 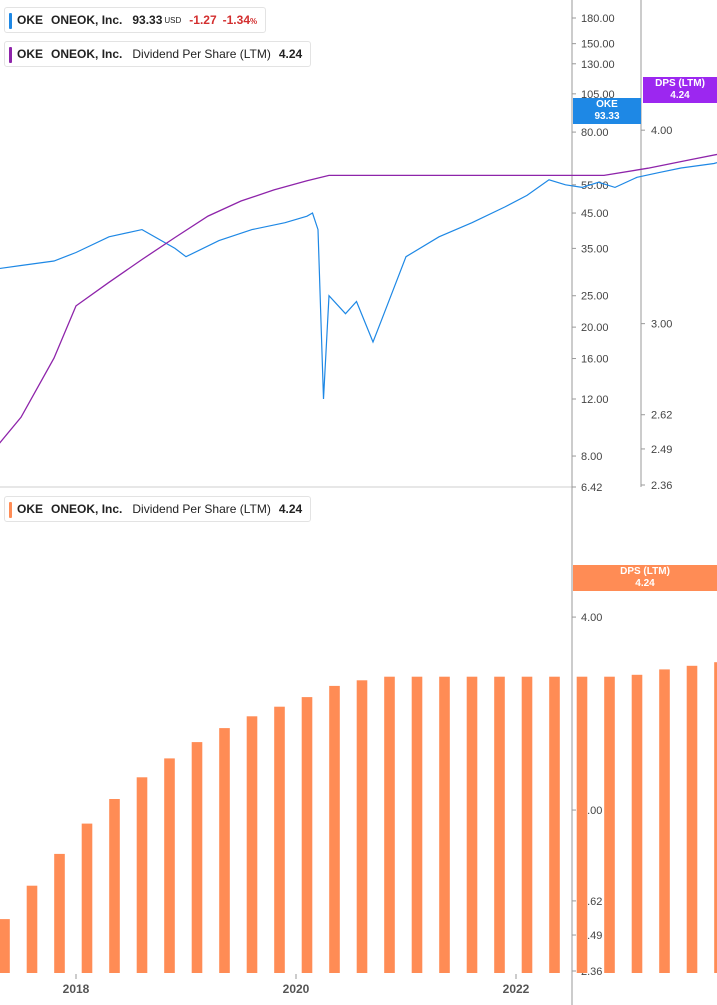 I want to click on price-tick-label: 45.00, so click(x=595, y=214).